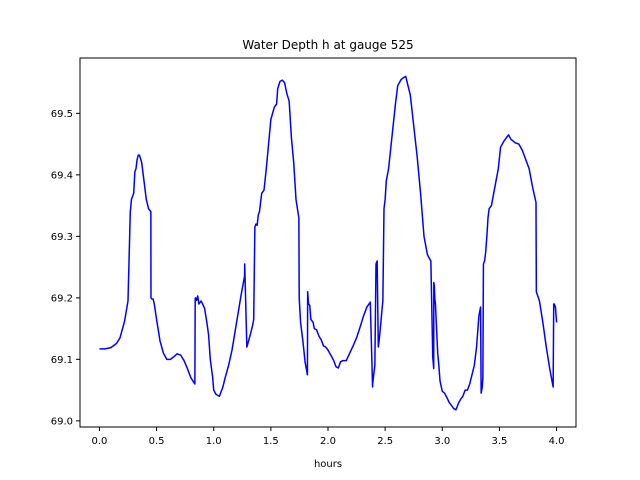 The image size is (640, 480). Describe the element at coordinates (99, 441) in the screenshot. I see `x-tick-label: 0.0` at that location.